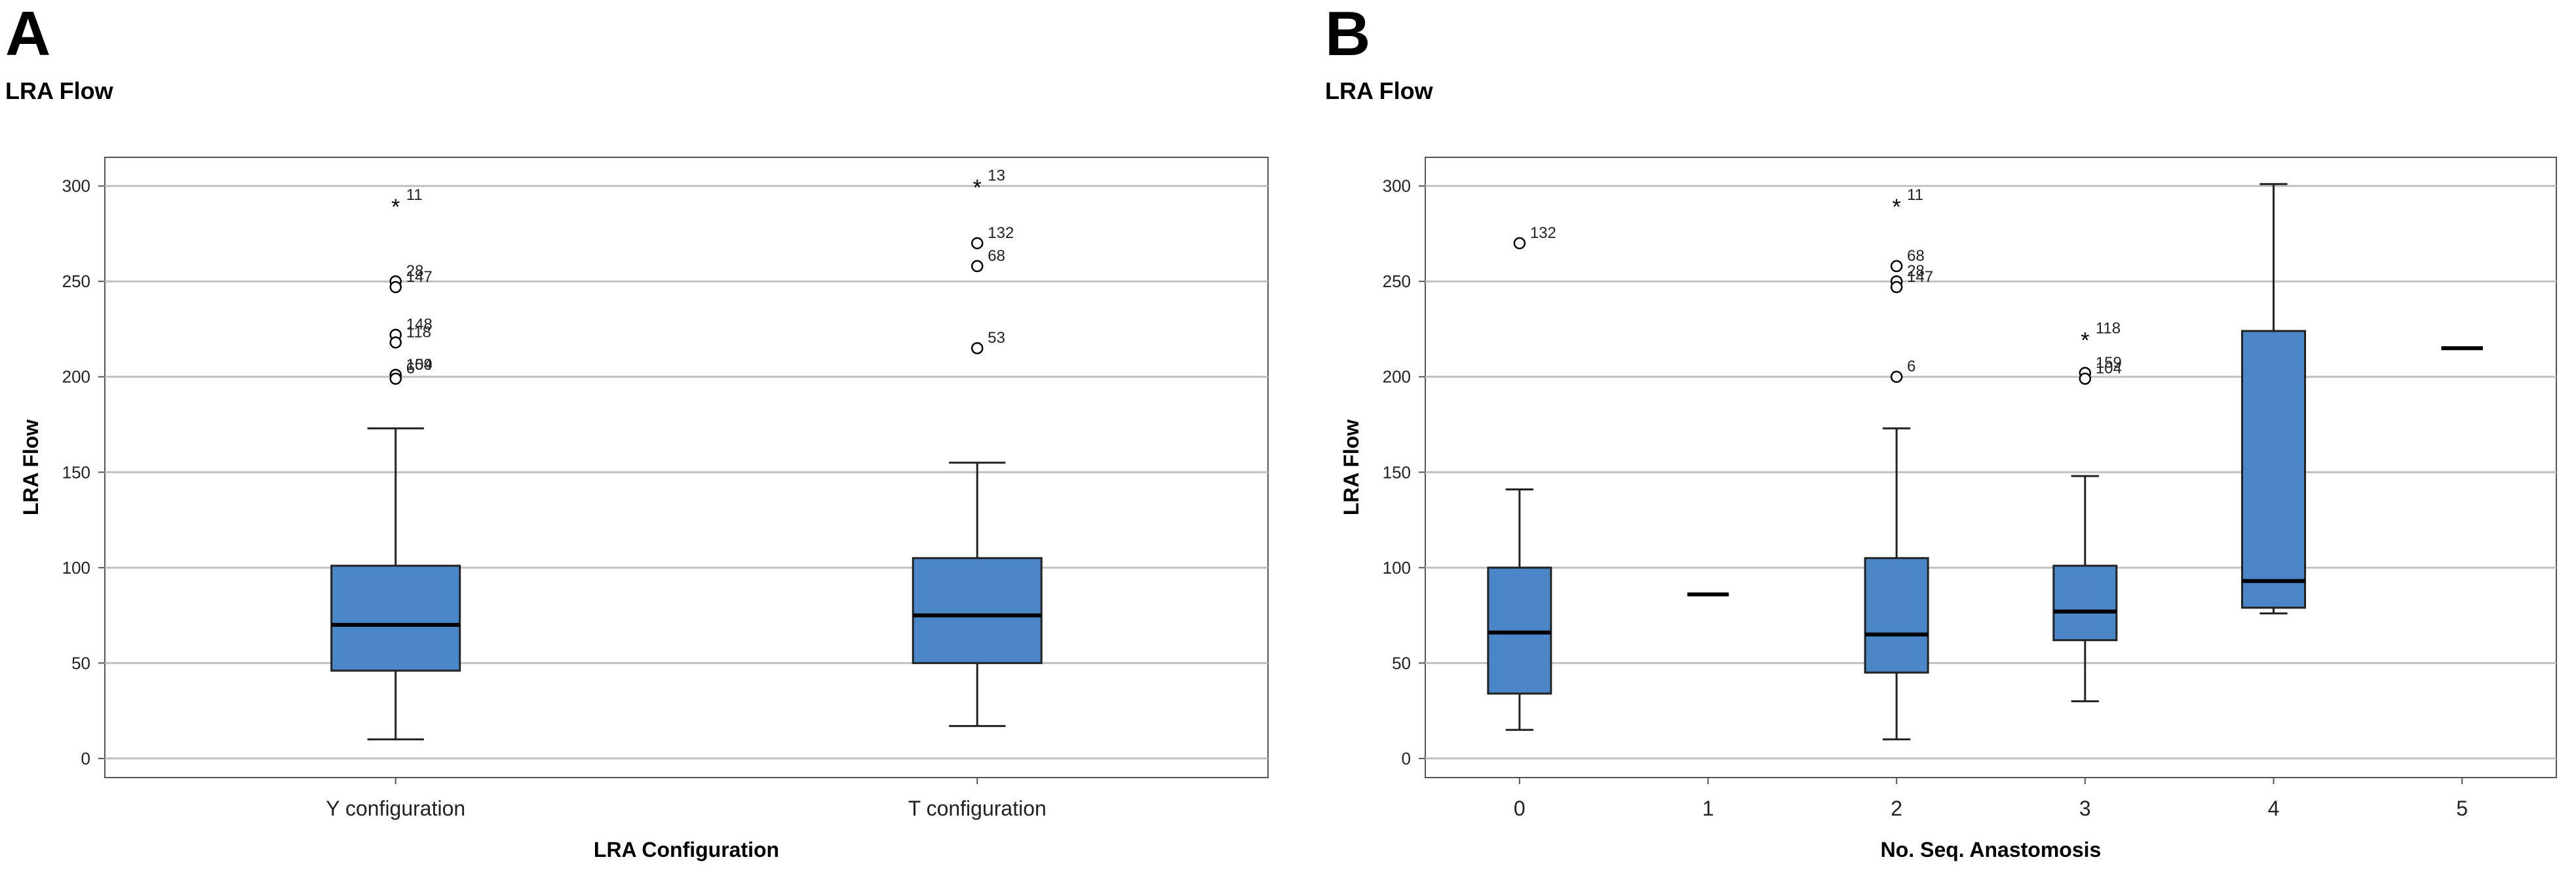 This screenshot has height=870, width=2576. What do you see at coordinates (2462, 808) in the screenshot?
I see `x-tick-label: 5` at bounding box center [2462, 808].